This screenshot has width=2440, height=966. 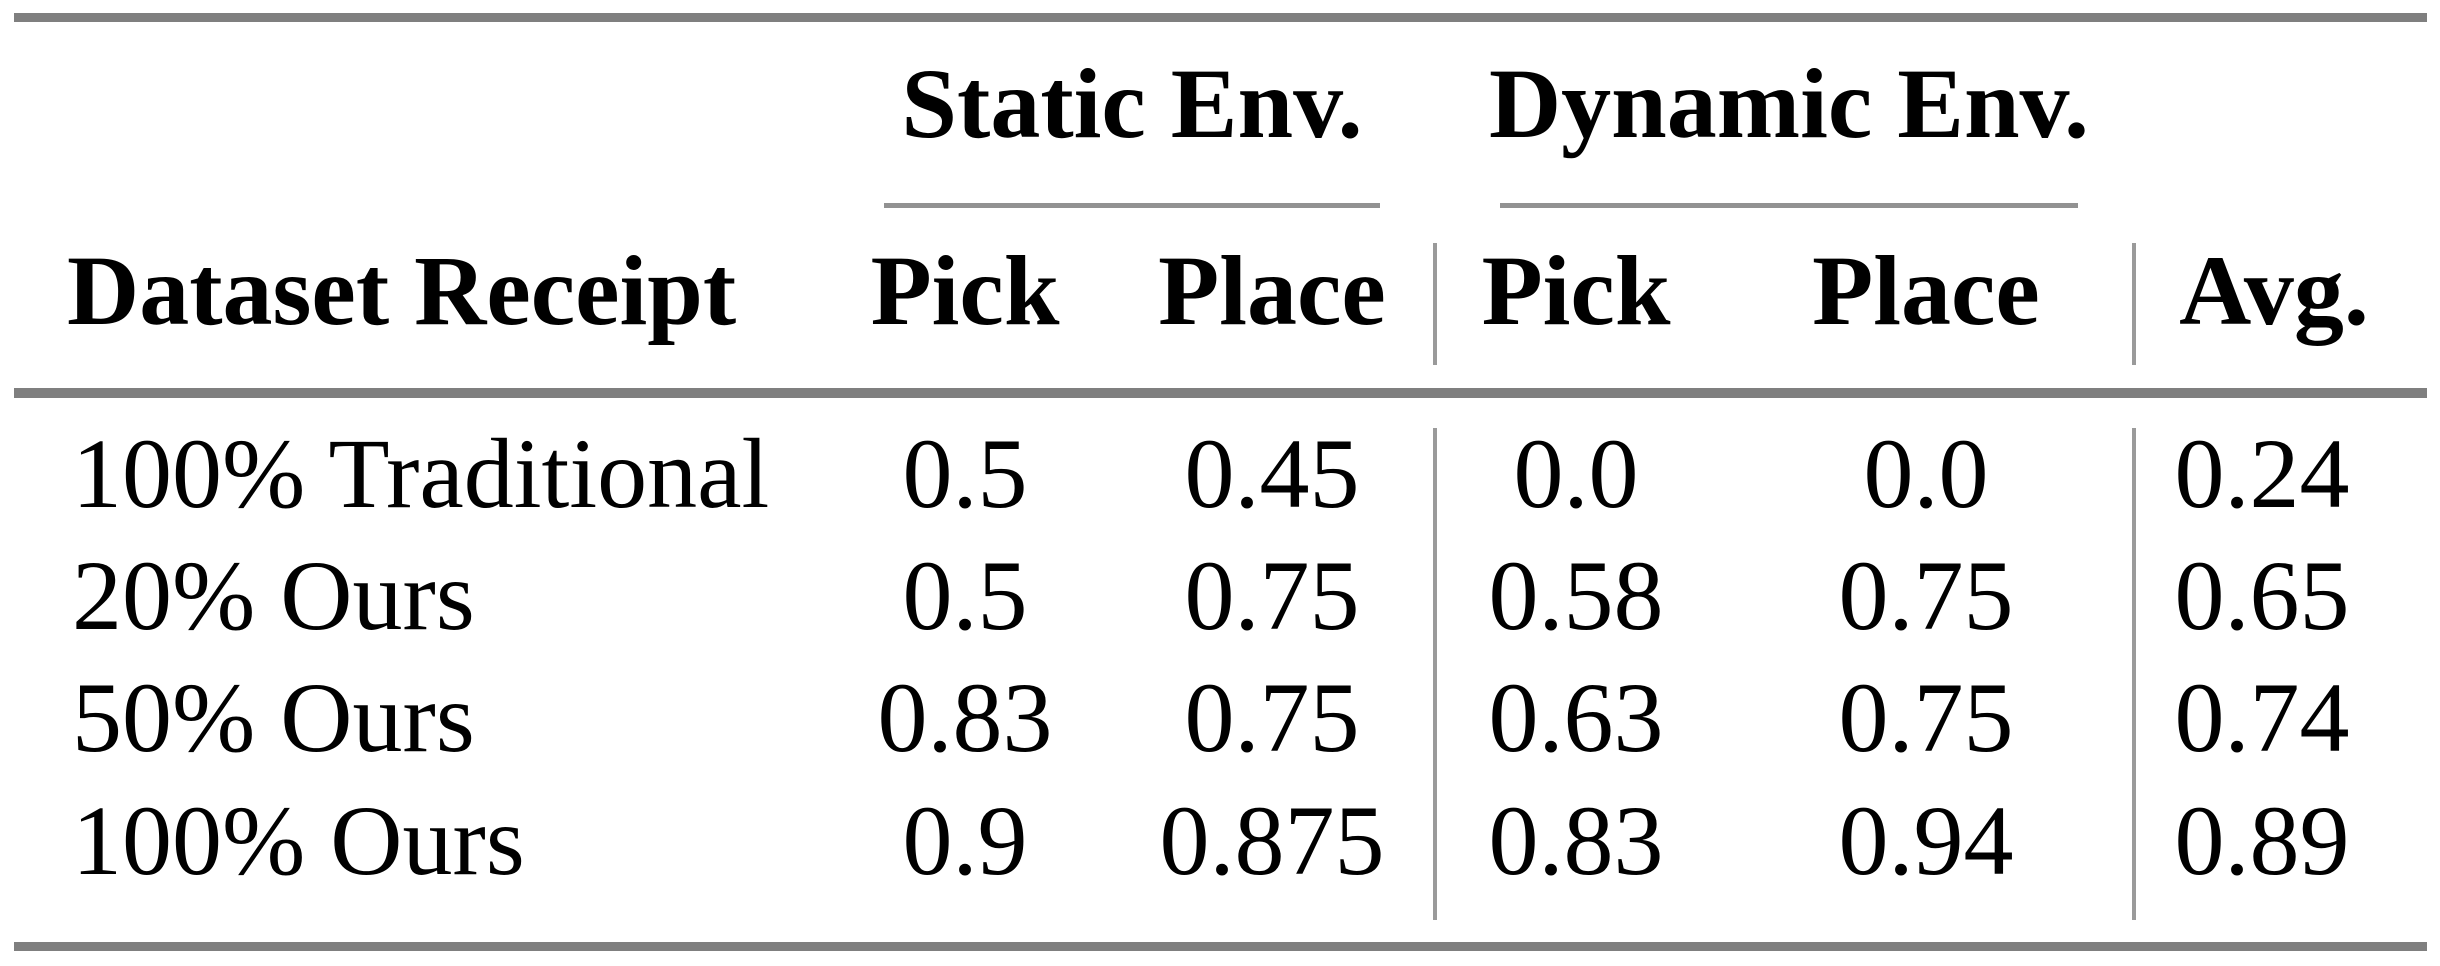 What do you see at coordinates (2274, 290) in the screenshot?
I see `col-header-avg: Avg.` at bounding box center [2274, 290].